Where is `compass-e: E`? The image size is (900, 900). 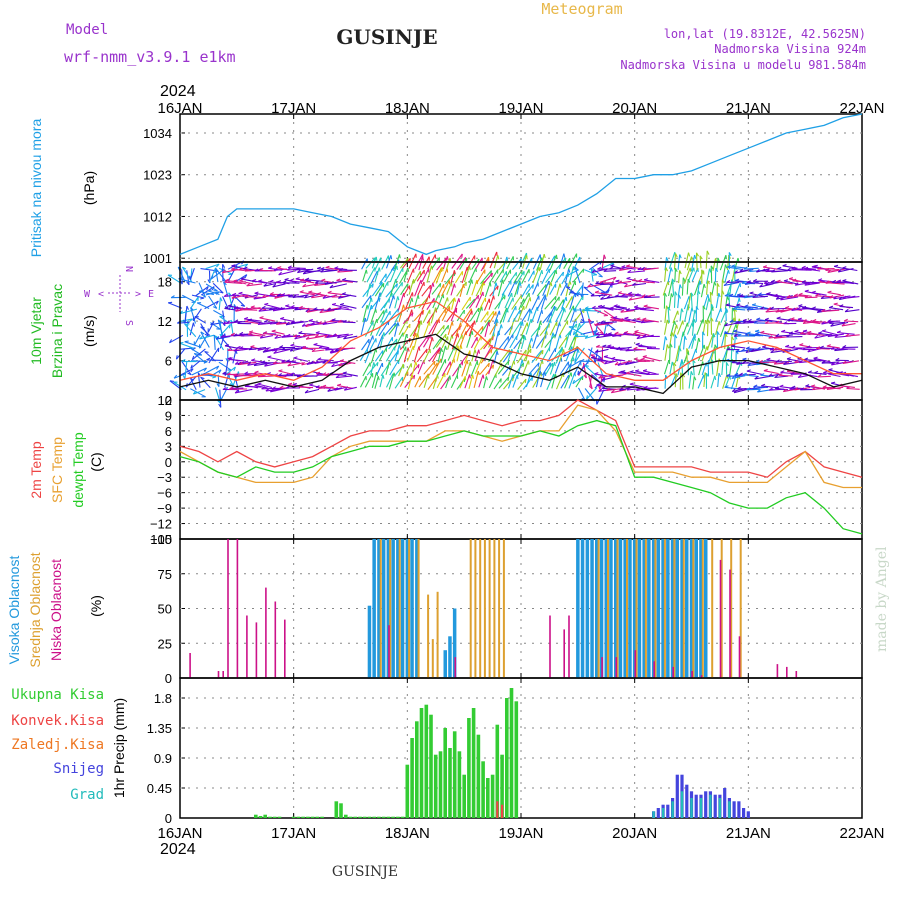 compass-e: E is located at coordinates (151, 294).